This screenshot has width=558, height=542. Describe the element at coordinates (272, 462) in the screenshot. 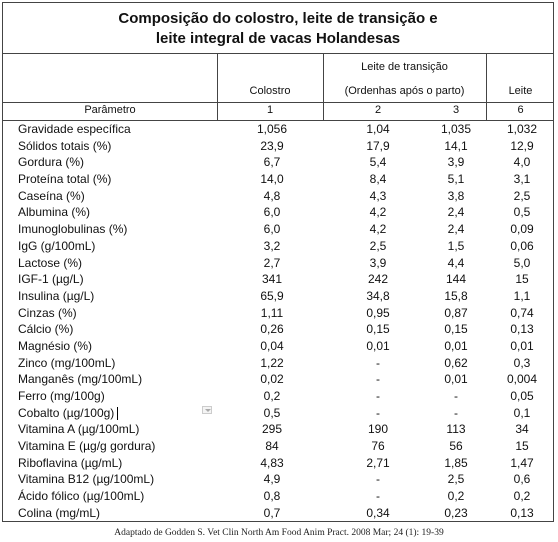

I see `colostro-value: 4,83` at that location.